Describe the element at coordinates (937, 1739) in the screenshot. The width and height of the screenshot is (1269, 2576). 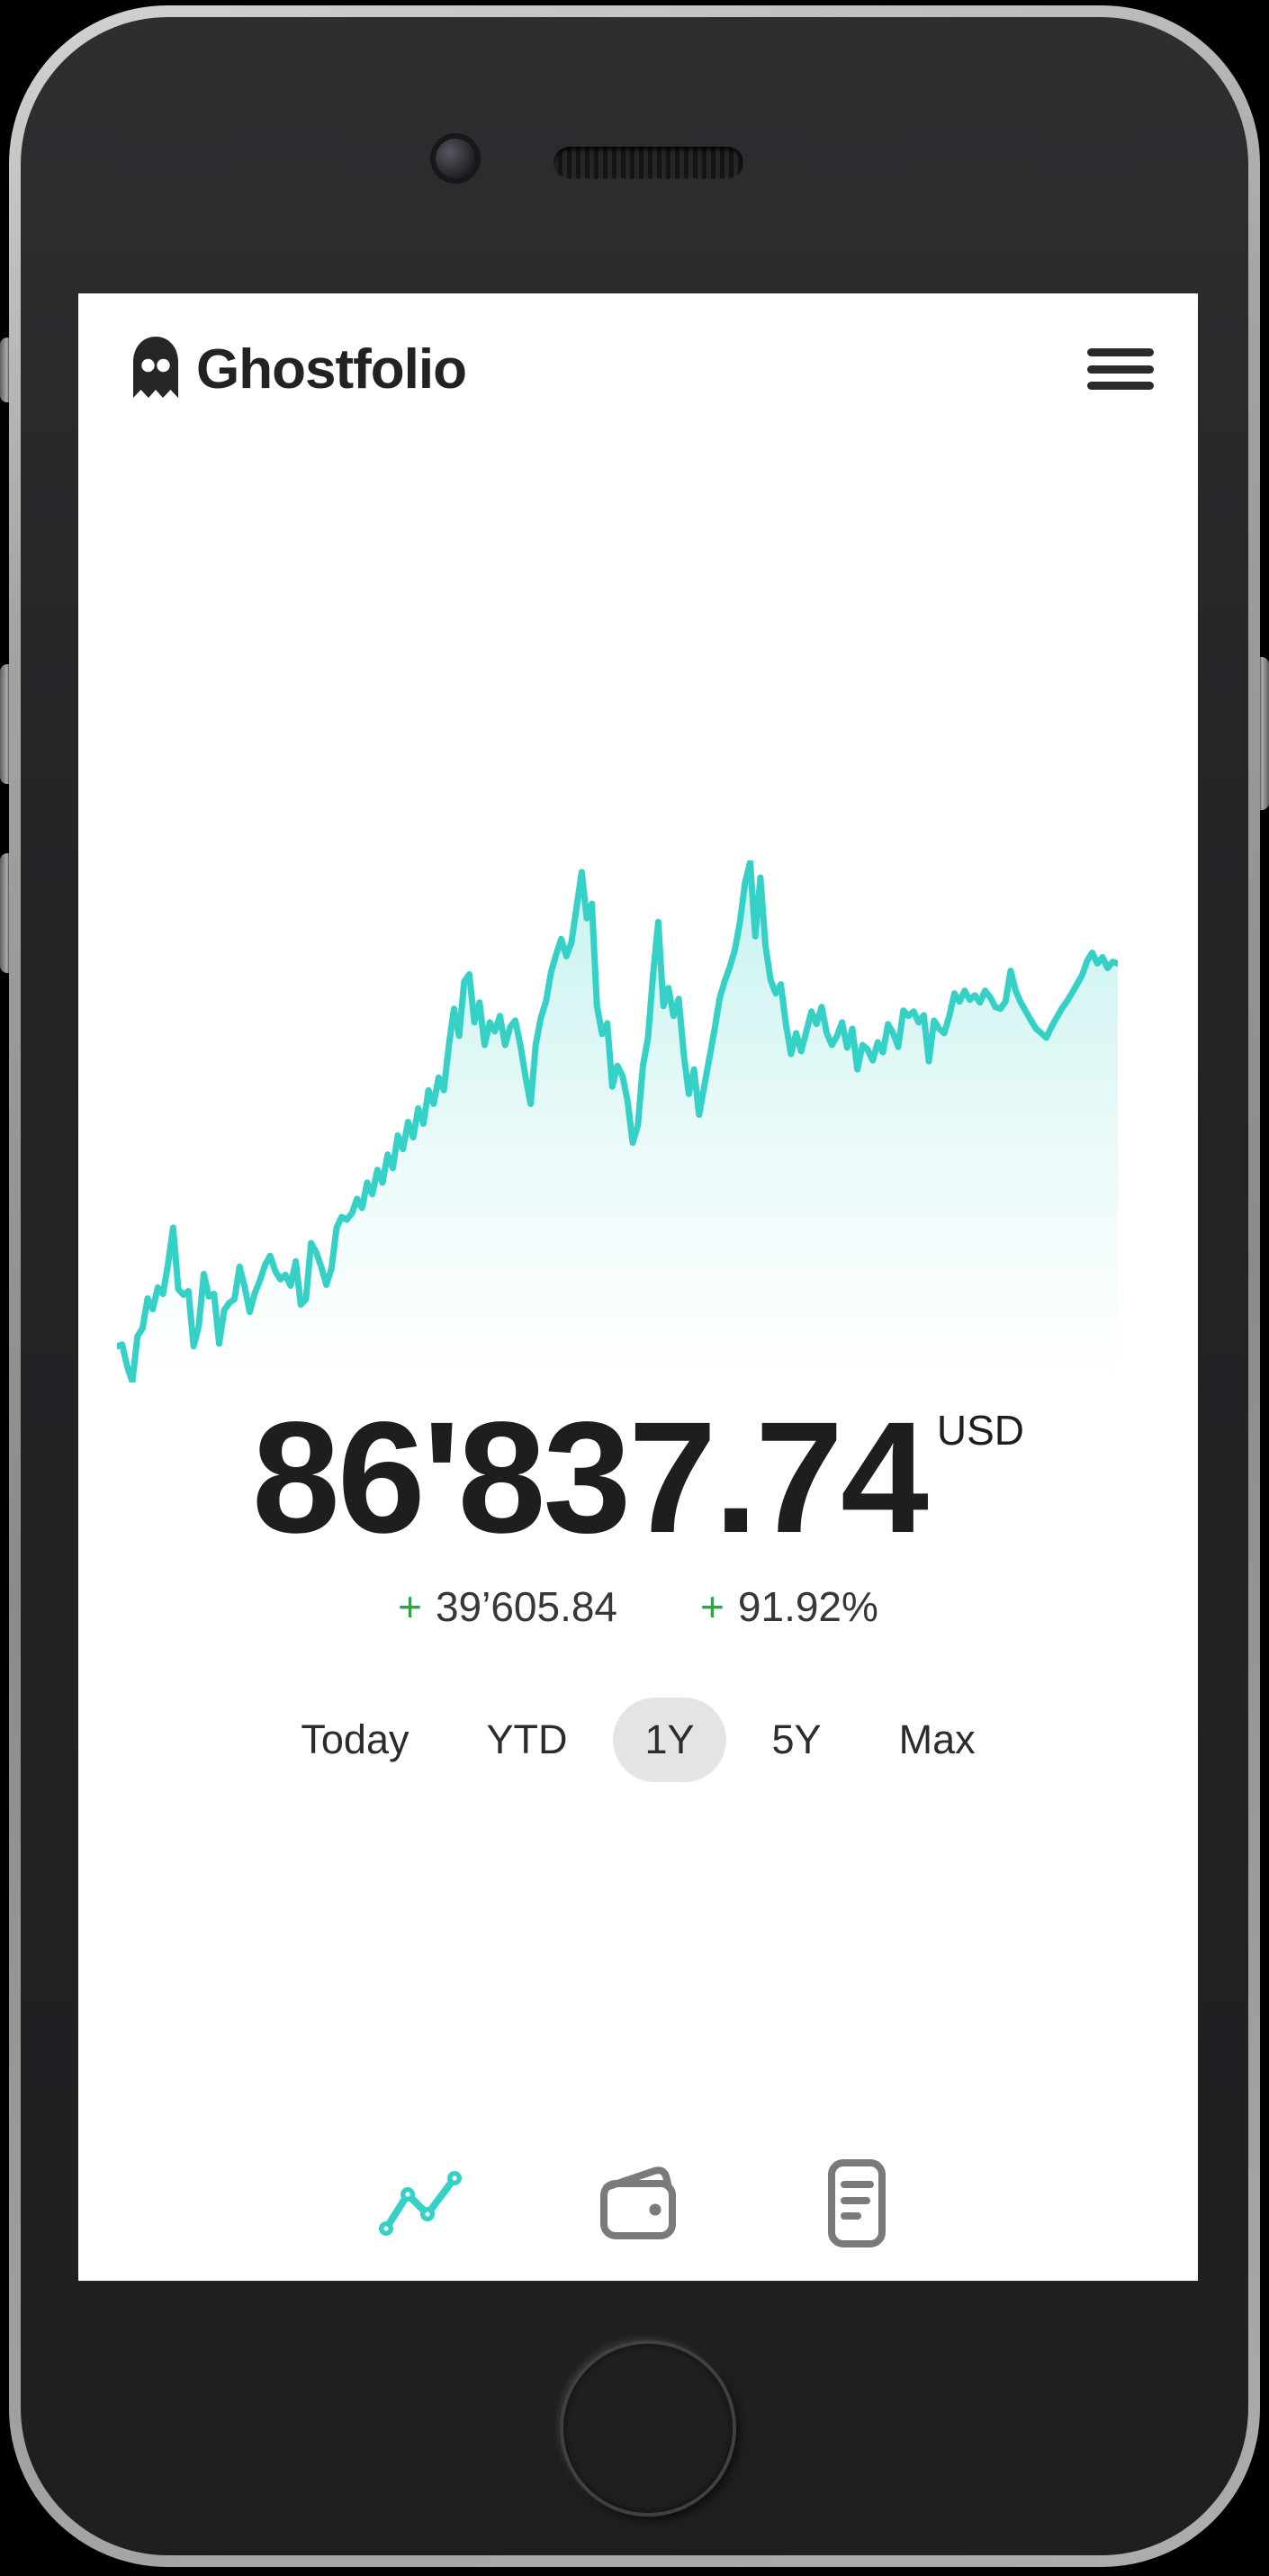
I see `range-option-max: Max` at that location.